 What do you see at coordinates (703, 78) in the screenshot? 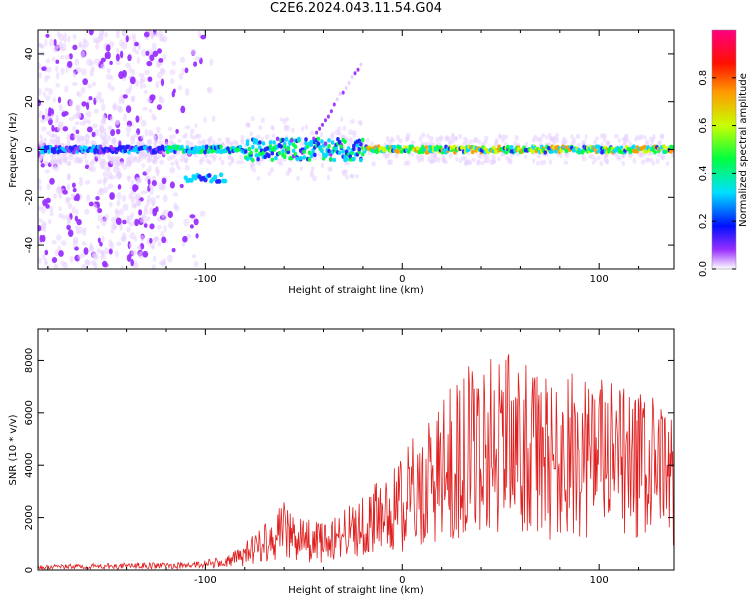
I see `colorbar-tick-label: 0.8` at bounding box center [703, 78].